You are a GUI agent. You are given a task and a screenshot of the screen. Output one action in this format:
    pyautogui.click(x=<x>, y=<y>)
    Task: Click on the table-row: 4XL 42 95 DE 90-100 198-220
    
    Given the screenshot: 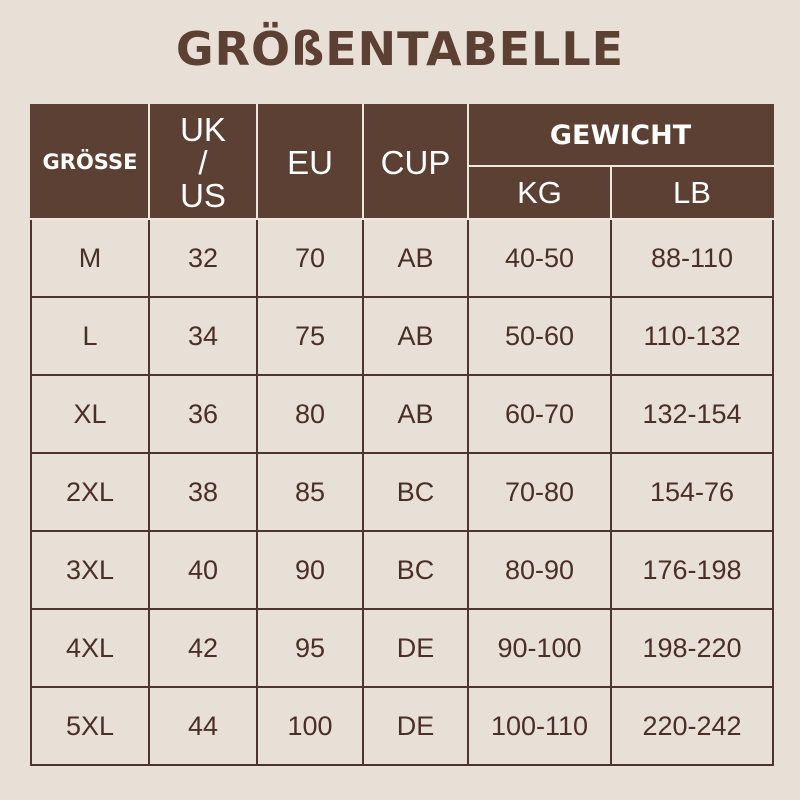 What is the action you would take?
    pyautogui.click(x=402, y=648)
    